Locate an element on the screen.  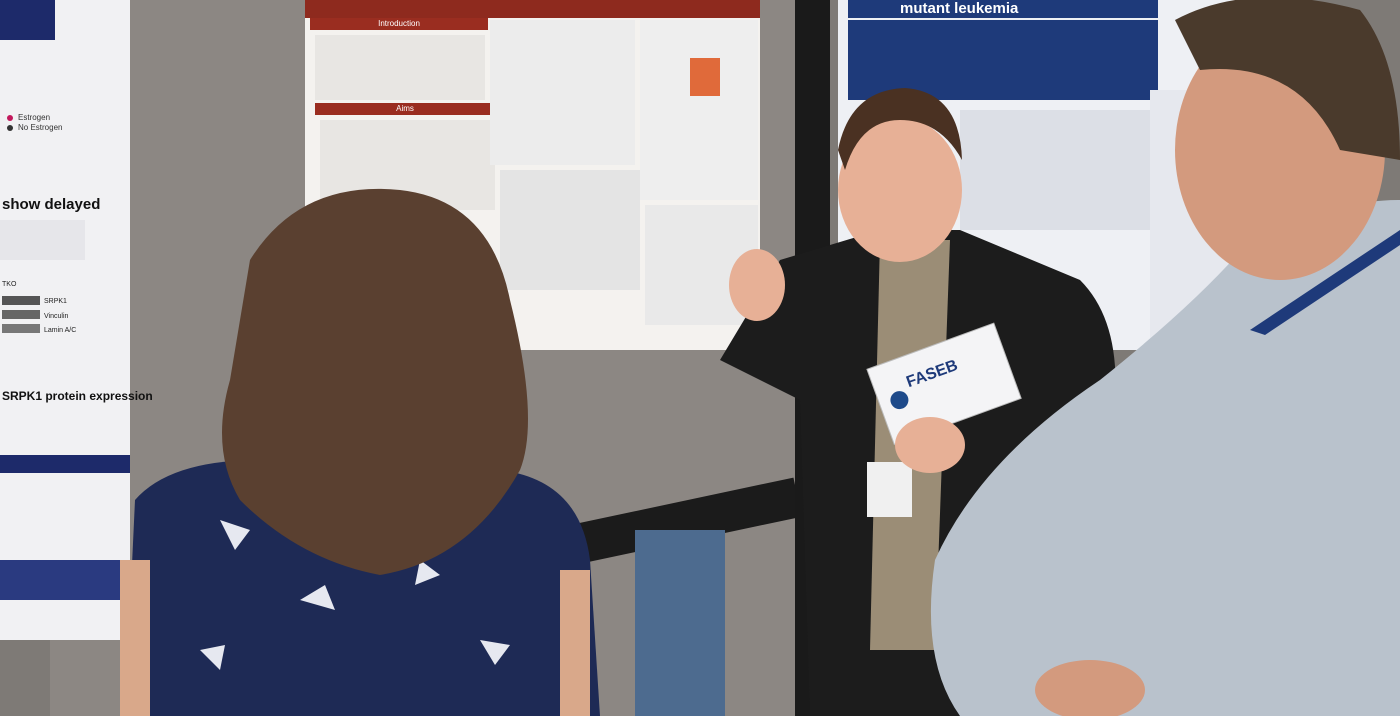
board-frame is located at coordinates (690, 520).